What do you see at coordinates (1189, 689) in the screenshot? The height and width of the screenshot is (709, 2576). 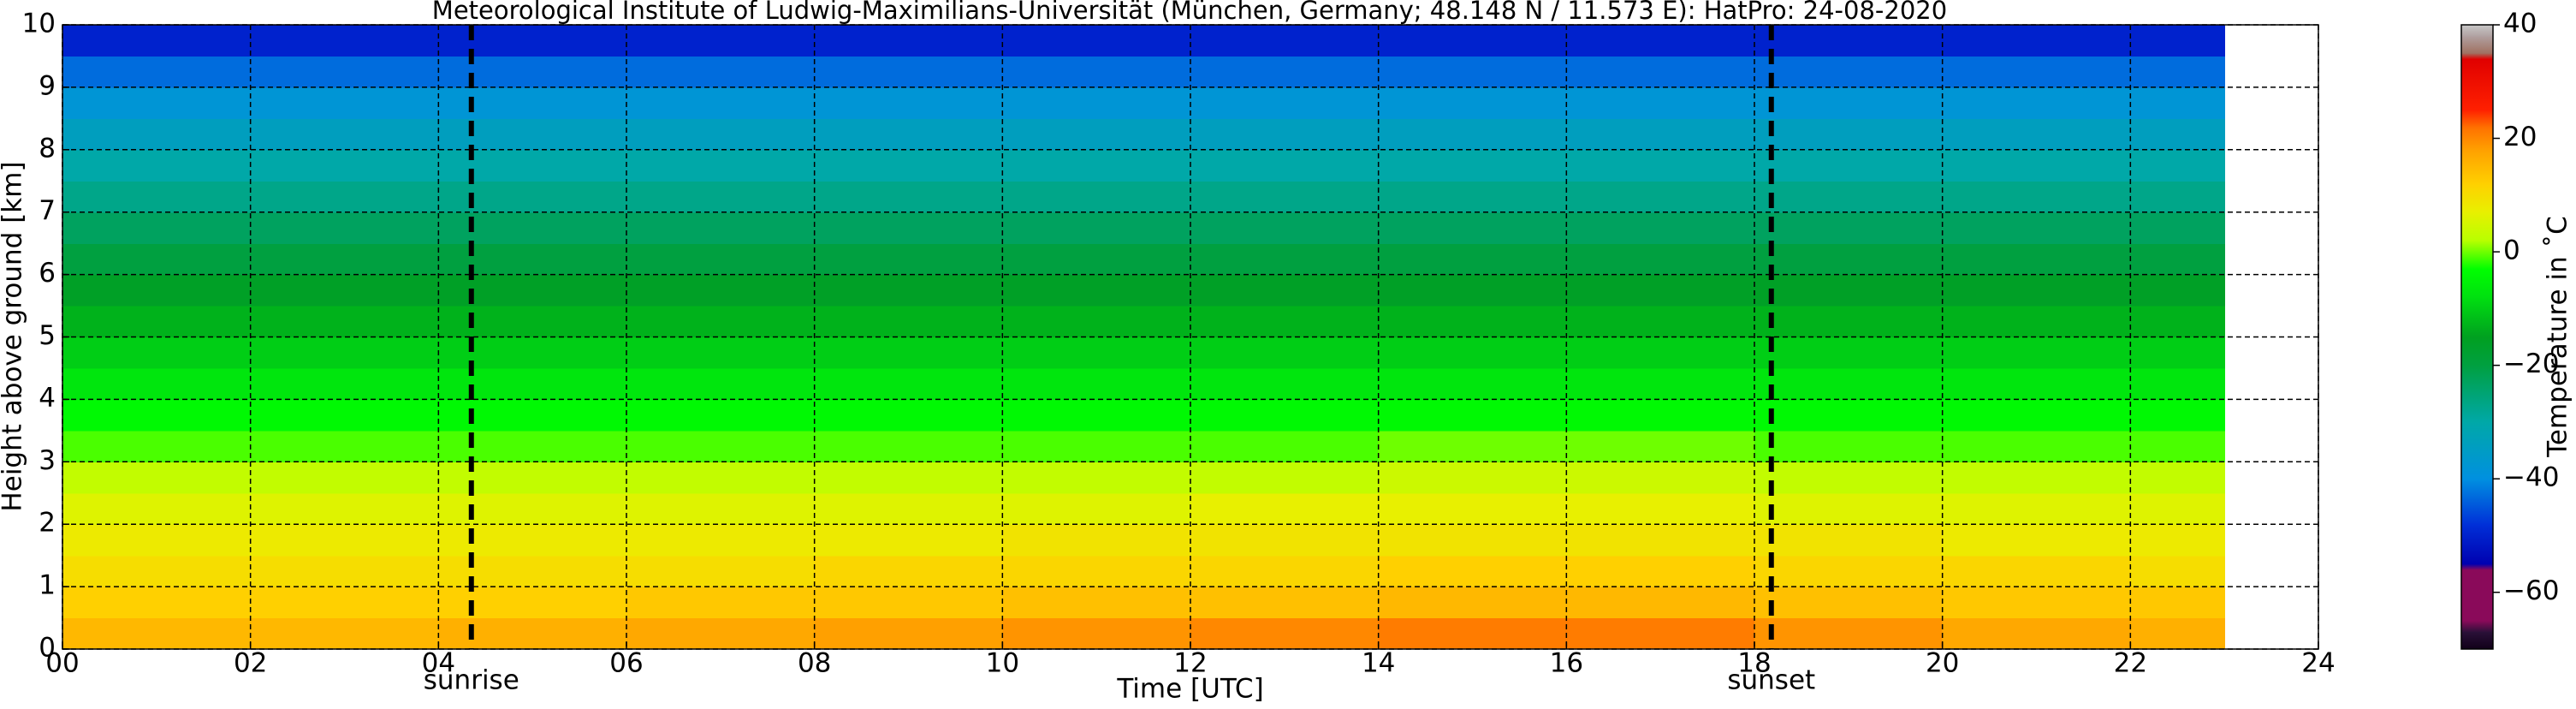 I see `x-axis-label: Time [UTC]` at bounding box center [1189, 689].